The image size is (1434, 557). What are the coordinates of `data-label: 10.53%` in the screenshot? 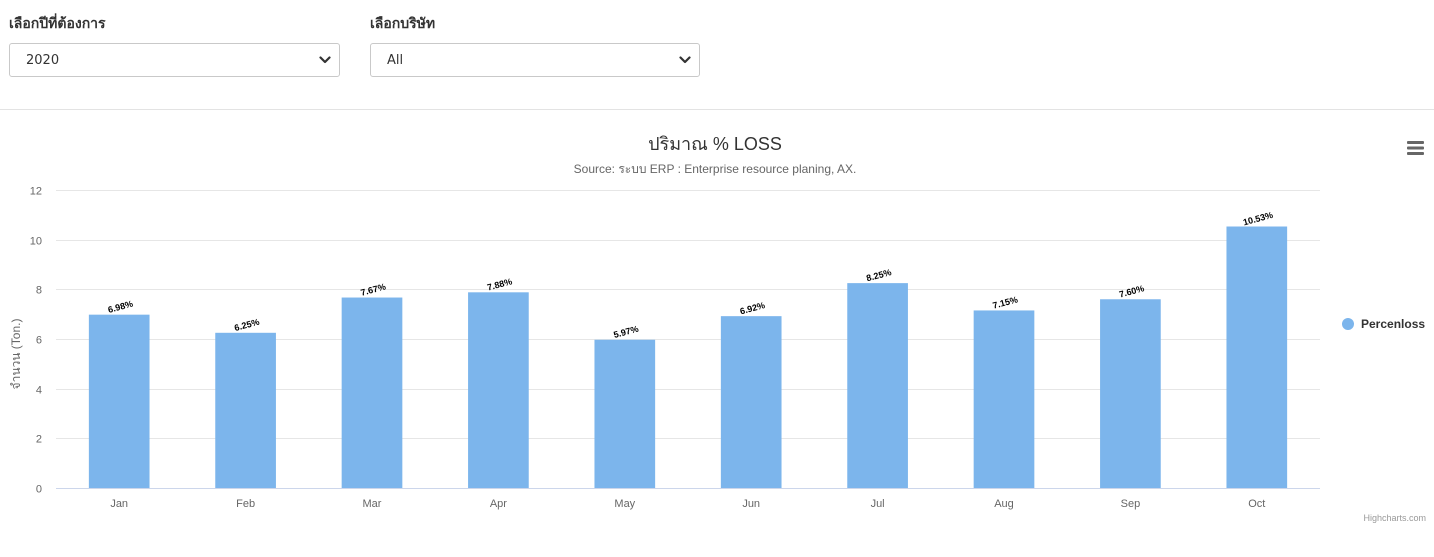 It's located at (1258, 219).